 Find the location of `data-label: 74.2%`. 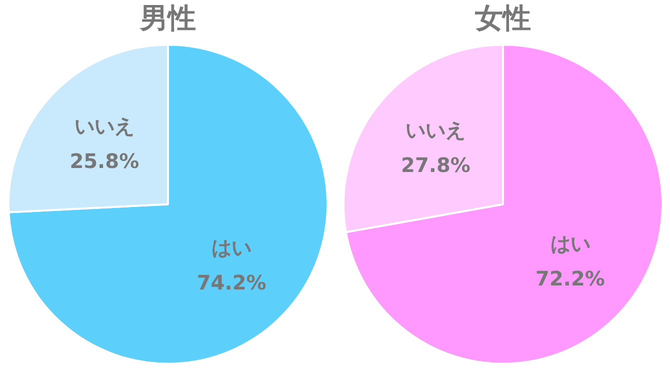

data-label: 74.2% is located at coordinates (231, 282).